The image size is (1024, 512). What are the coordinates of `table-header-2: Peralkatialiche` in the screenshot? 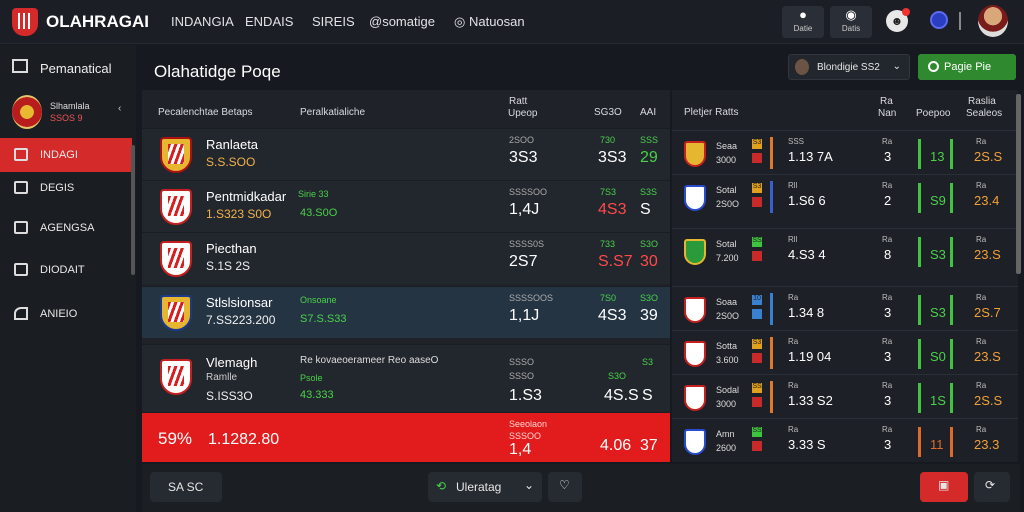 It's located at (333, 112).